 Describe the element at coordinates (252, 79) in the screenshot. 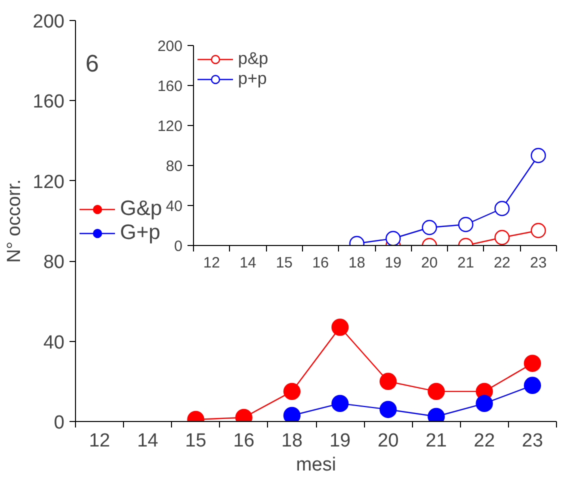

I see `legend-label: p+p` at that location.